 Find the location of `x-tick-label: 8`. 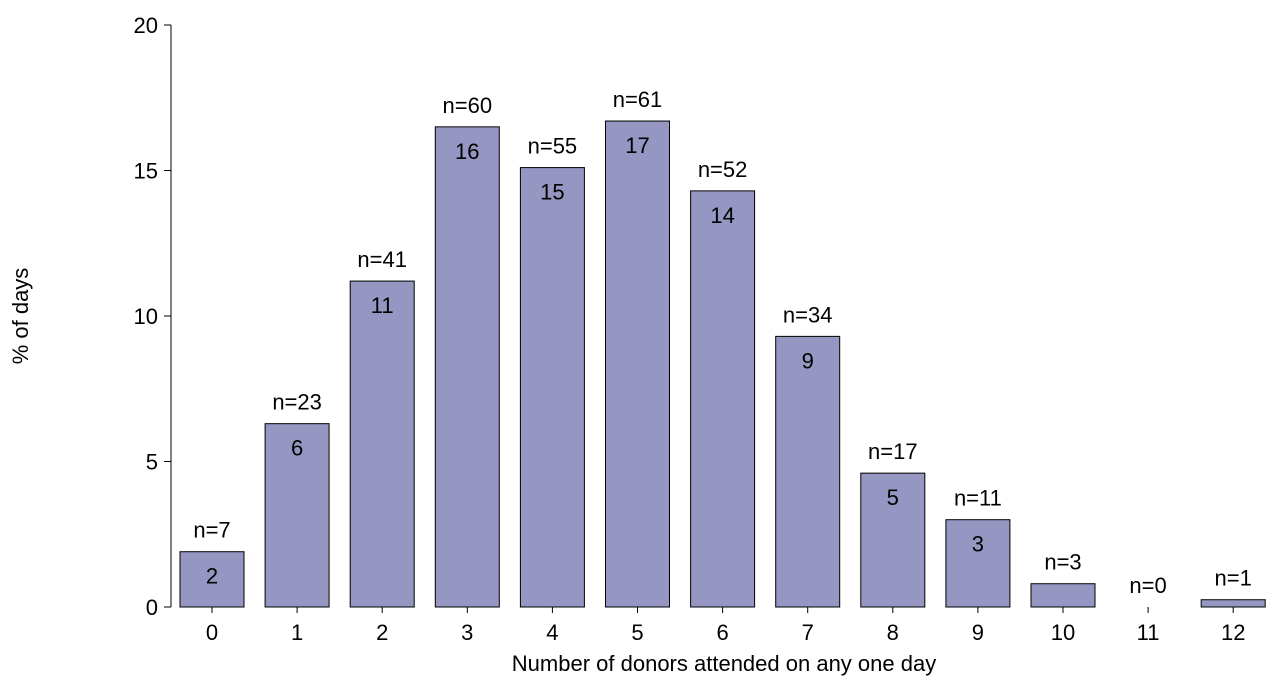

x-tick-label: 8 is located at coordinates (893, 632).